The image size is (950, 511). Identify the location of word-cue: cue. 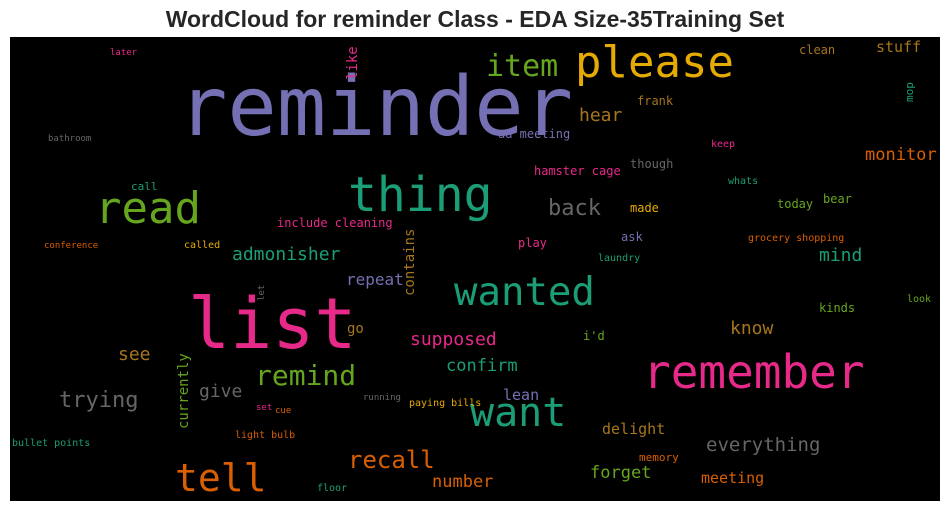
(283, 411).